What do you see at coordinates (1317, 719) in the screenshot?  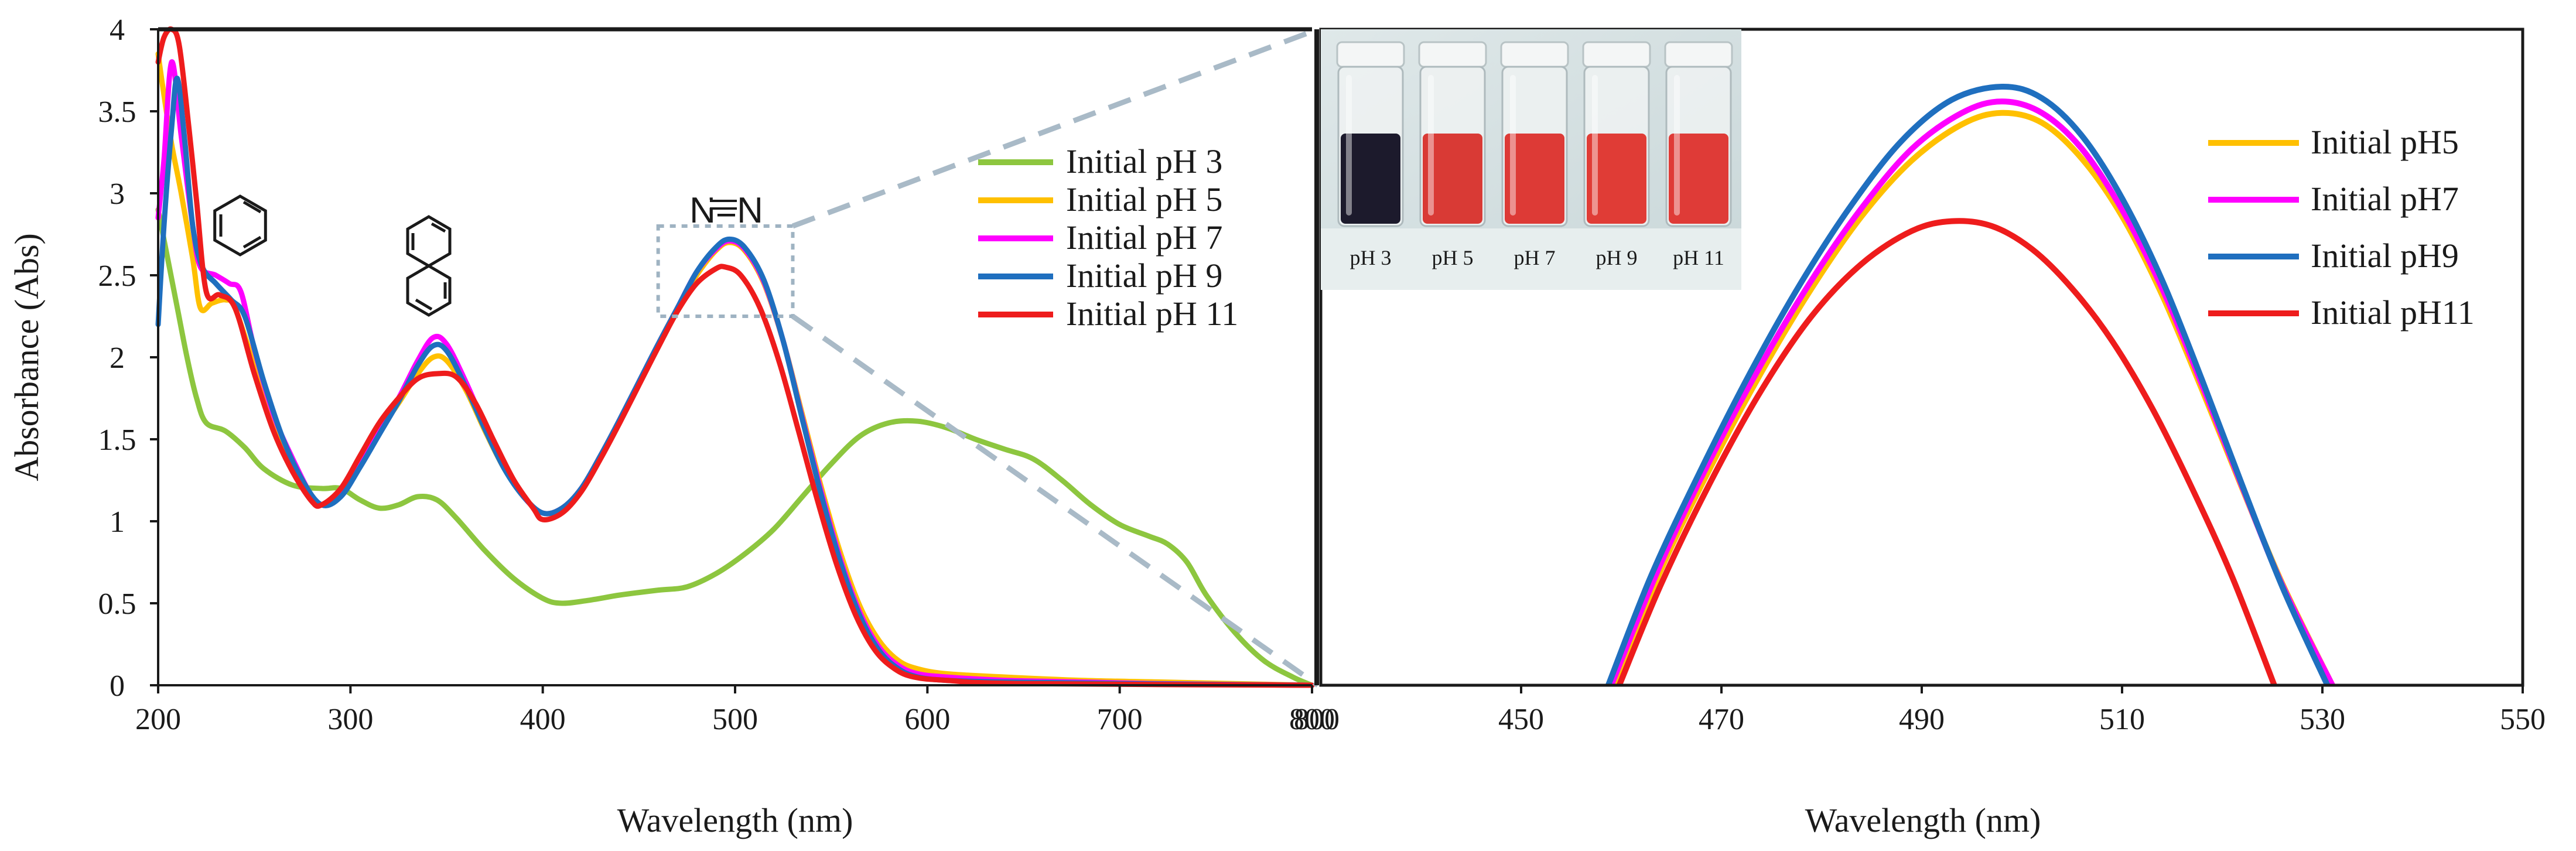 I see `left-x-tick-label-junction: 800` at bounding box center [1317, 719].